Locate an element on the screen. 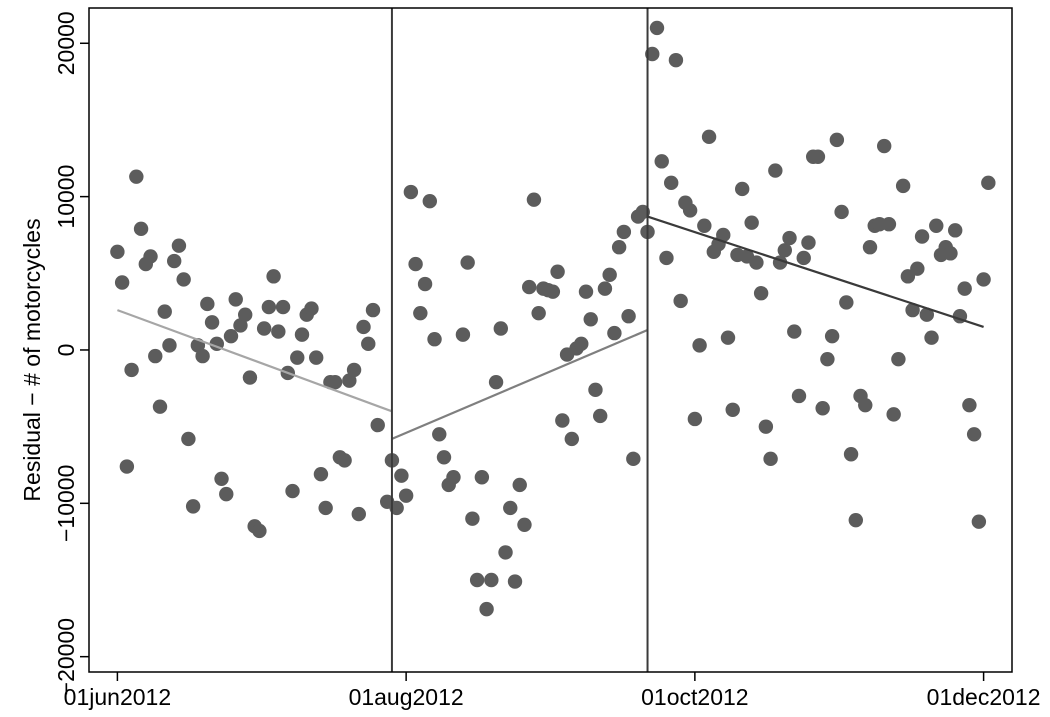  y-tick-label: 10000 is located at coordinates (66, 197).